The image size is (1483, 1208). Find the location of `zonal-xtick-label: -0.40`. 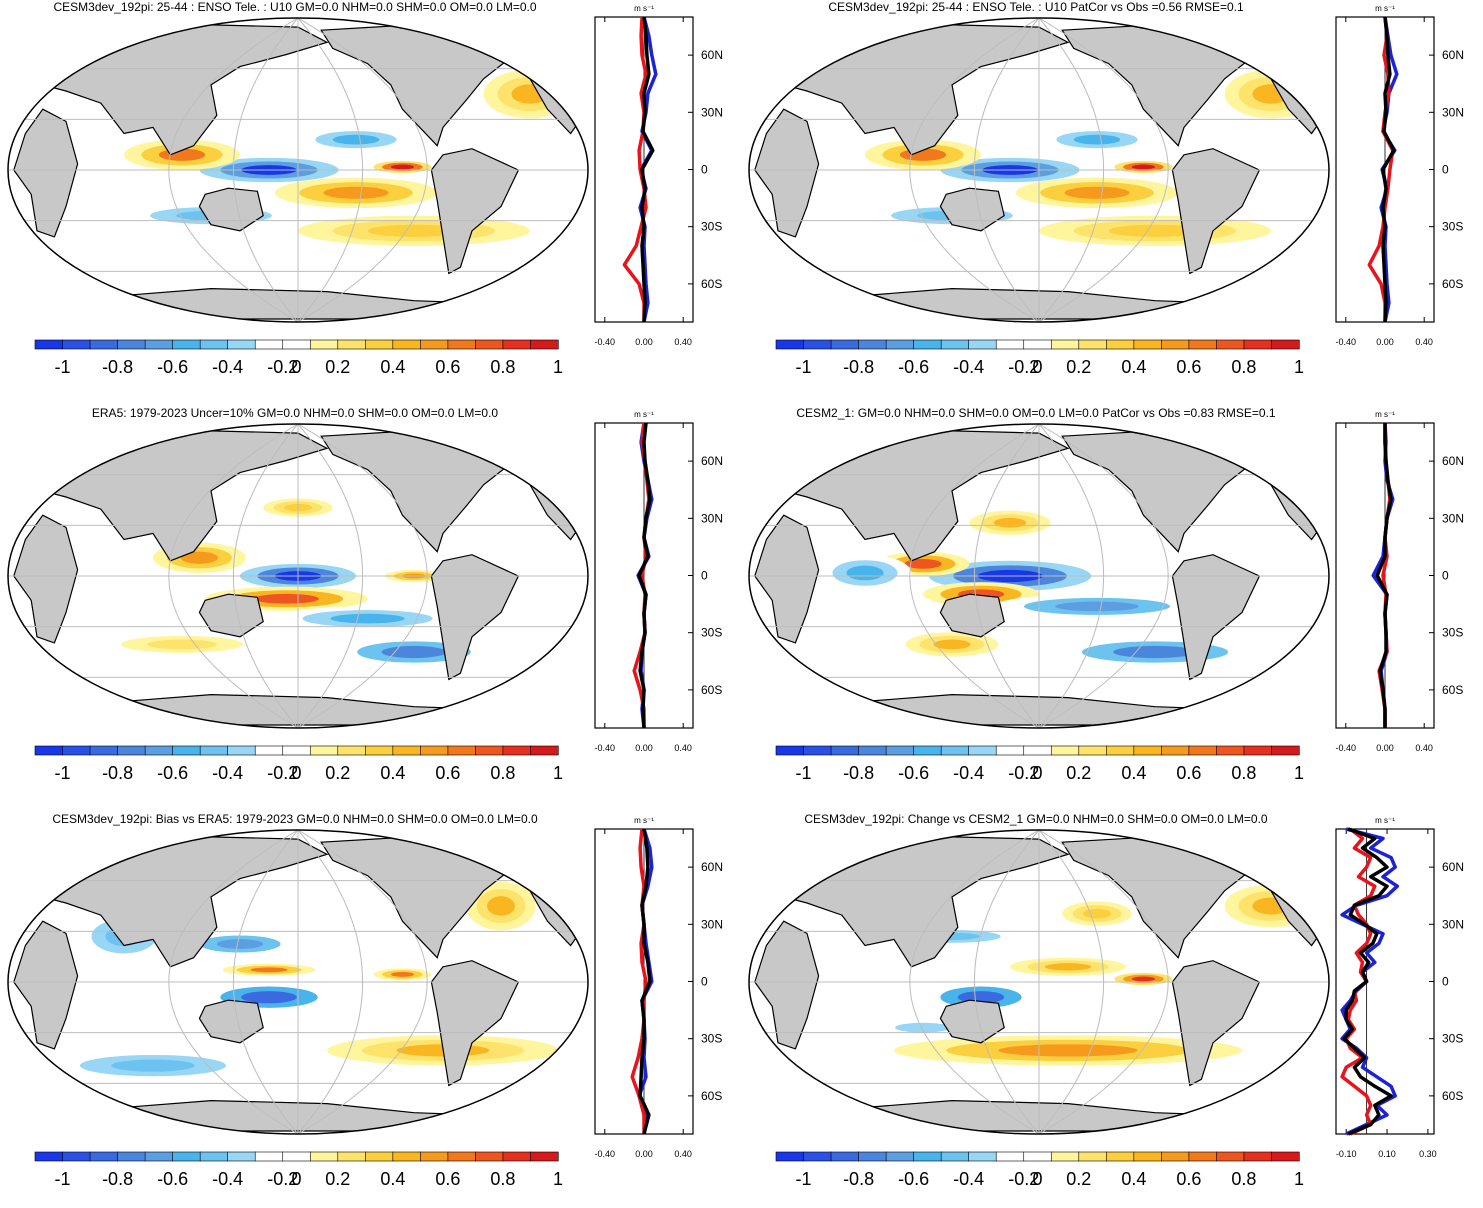

zonal-xtick-label: -0.40 is located at coordinates (605, 748).